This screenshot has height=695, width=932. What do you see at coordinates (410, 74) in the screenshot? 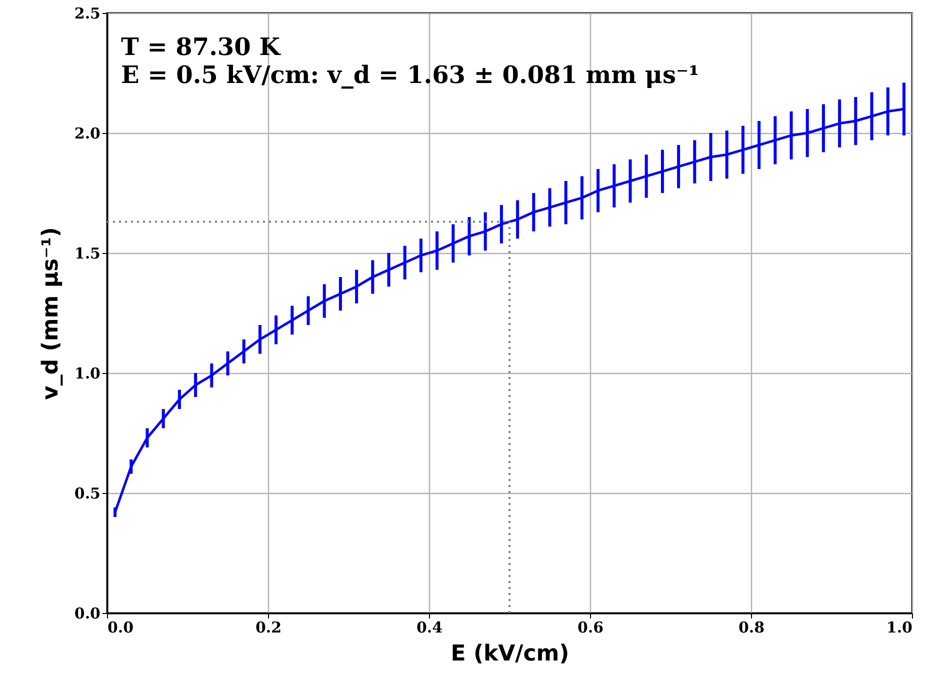
I see `annotation: E = 0.5 kV/cm: v_d = 1.63 ± 0.081 mm μs⁻¹` at bounding box center [410, 74].